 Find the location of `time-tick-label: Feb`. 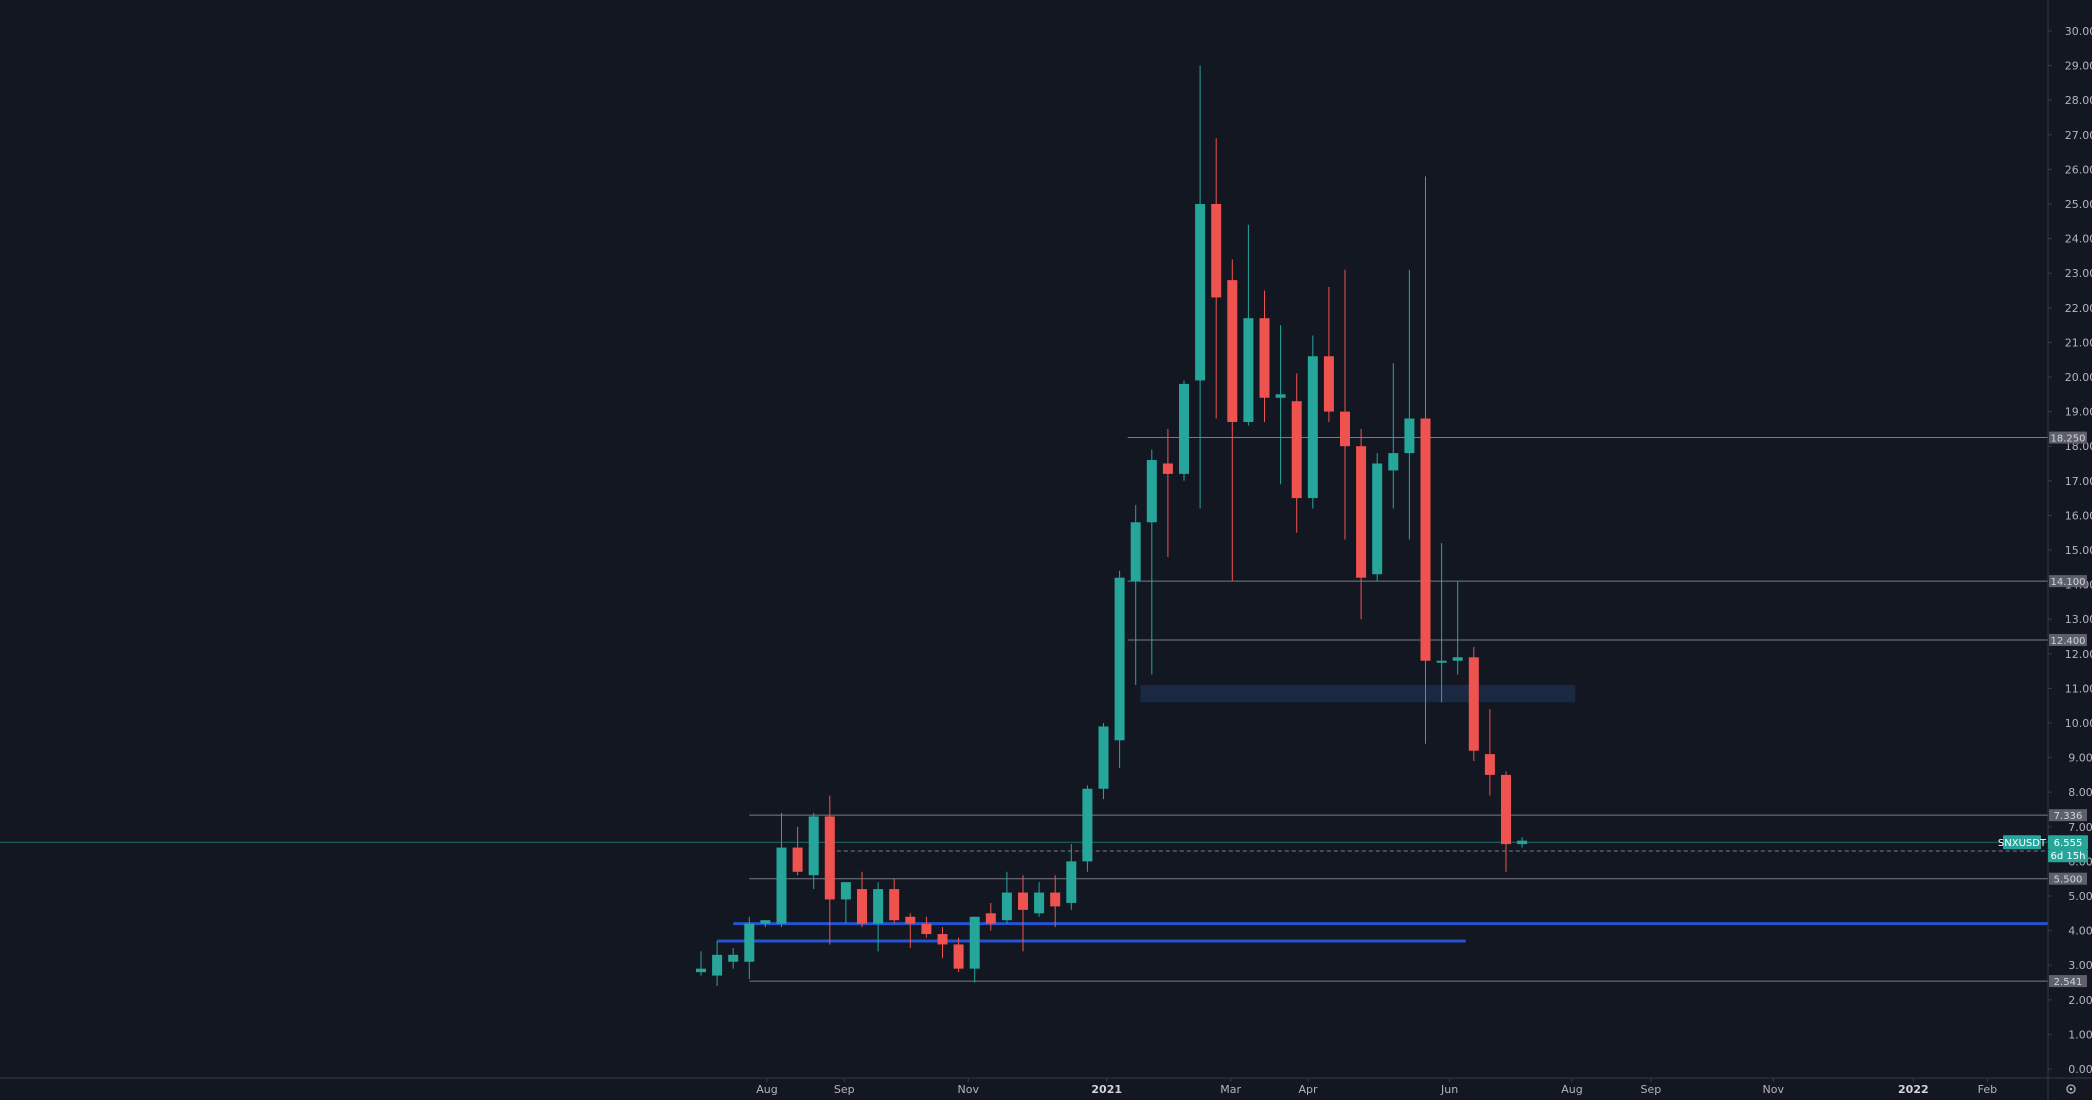

time-tick-label: Feb is located at coordinates (1987, 1089).